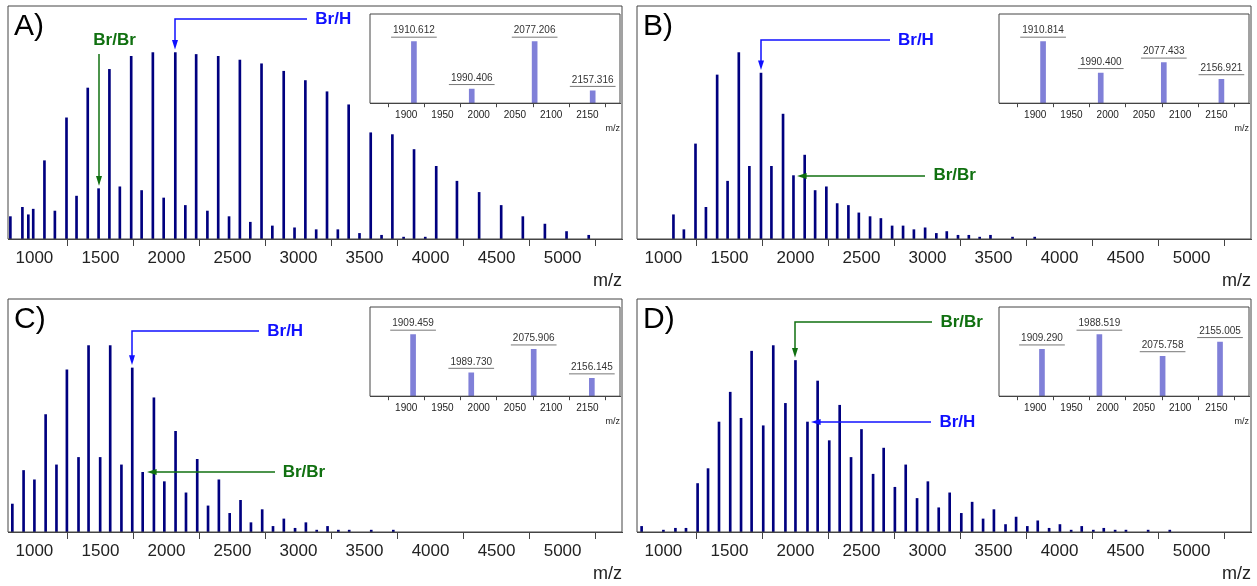 The image size is (1257, 586). I want to click on x-tick-label: 5000, so click(1191, 550).